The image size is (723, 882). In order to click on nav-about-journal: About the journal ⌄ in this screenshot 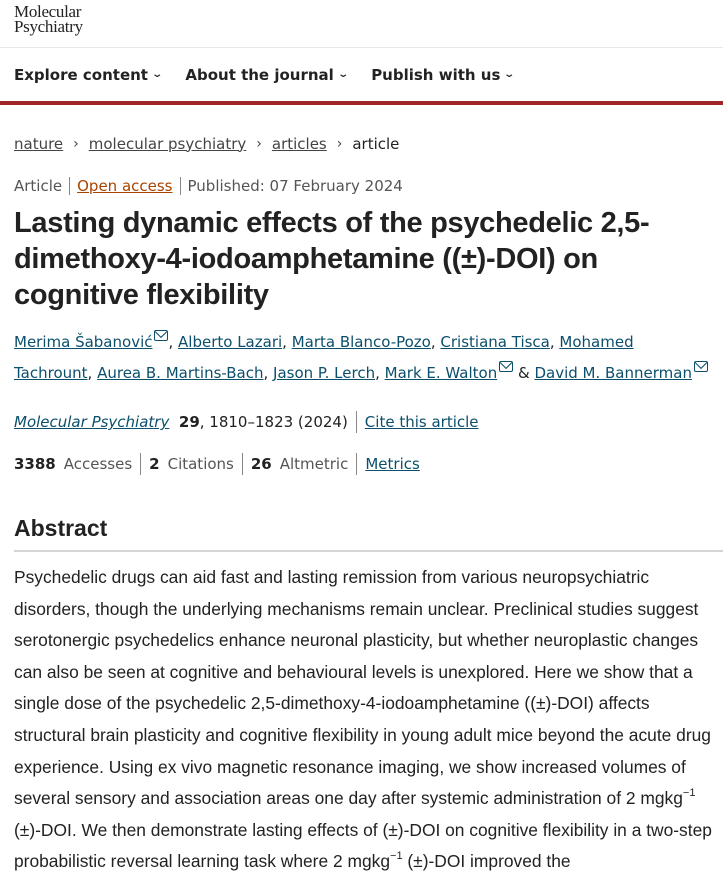, I will do `click(267, 74)`.